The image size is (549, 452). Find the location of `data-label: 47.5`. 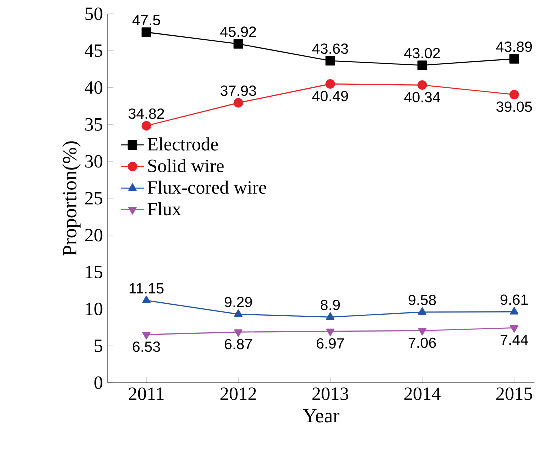

data-label: 47.5 is located at coordinates (146, 20).